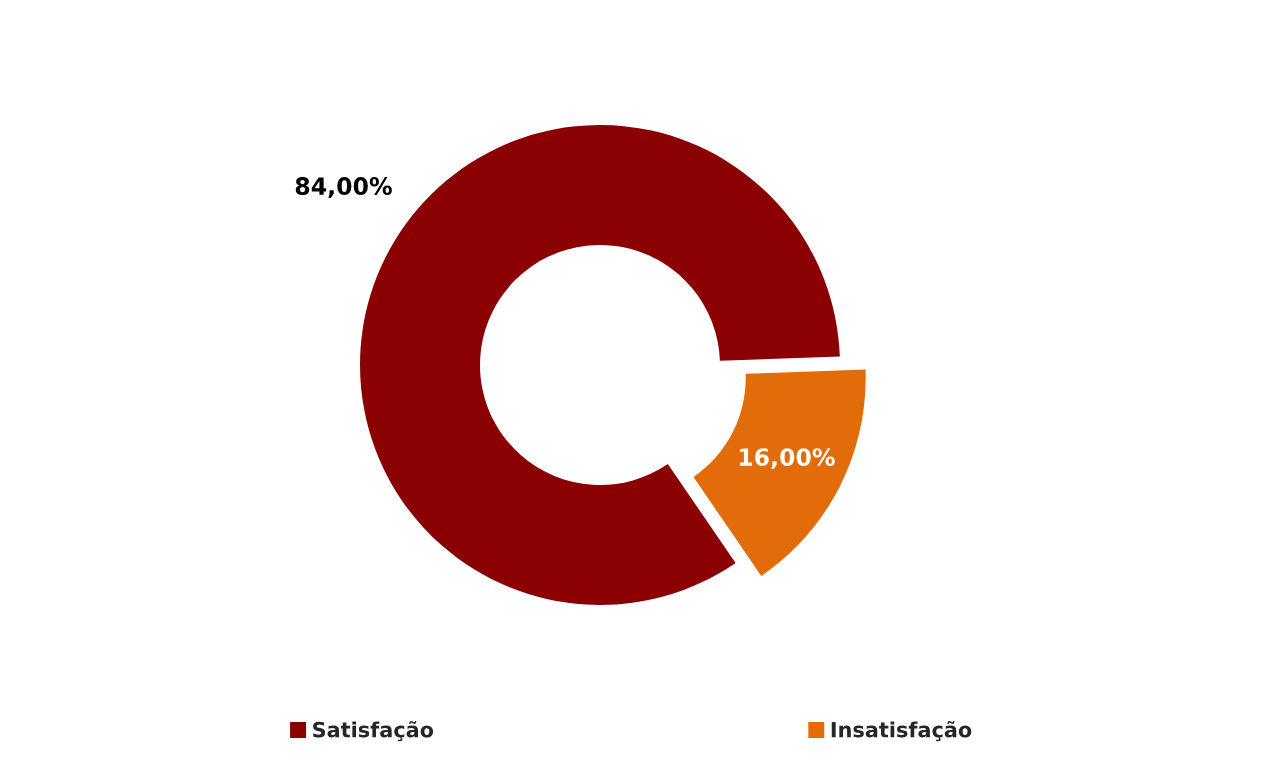 This screenshot has width=1263, height=768. What do you see at coordinates (787, 459) in the screenshot?
I see `data-label: 16,00%` at bounding box center [787, 459].